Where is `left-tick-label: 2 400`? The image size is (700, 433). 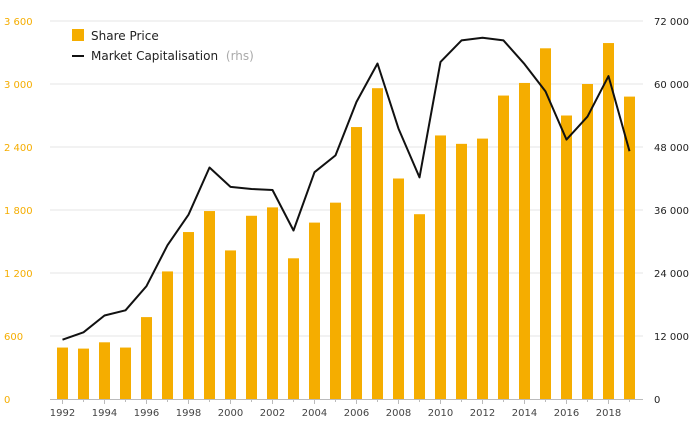
left-tick-label: 2 400 is located at coordinates (18, 148).